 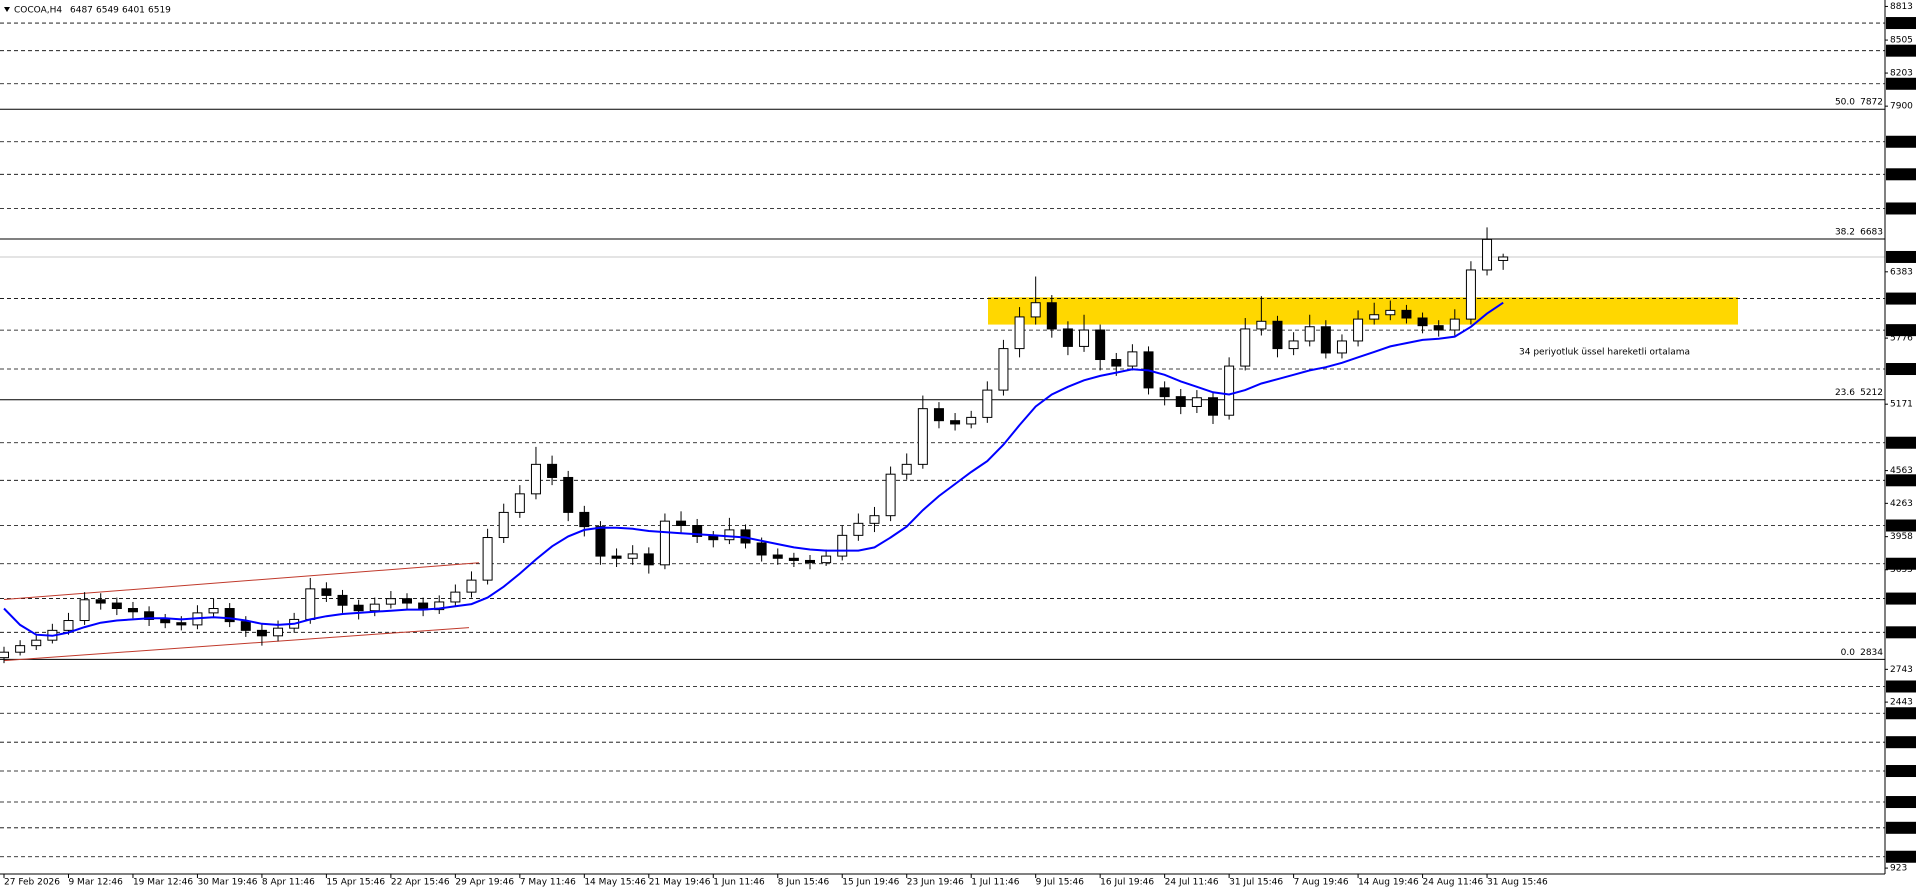 I want to click on level-label: 5493, so click(x=1900, y=370).